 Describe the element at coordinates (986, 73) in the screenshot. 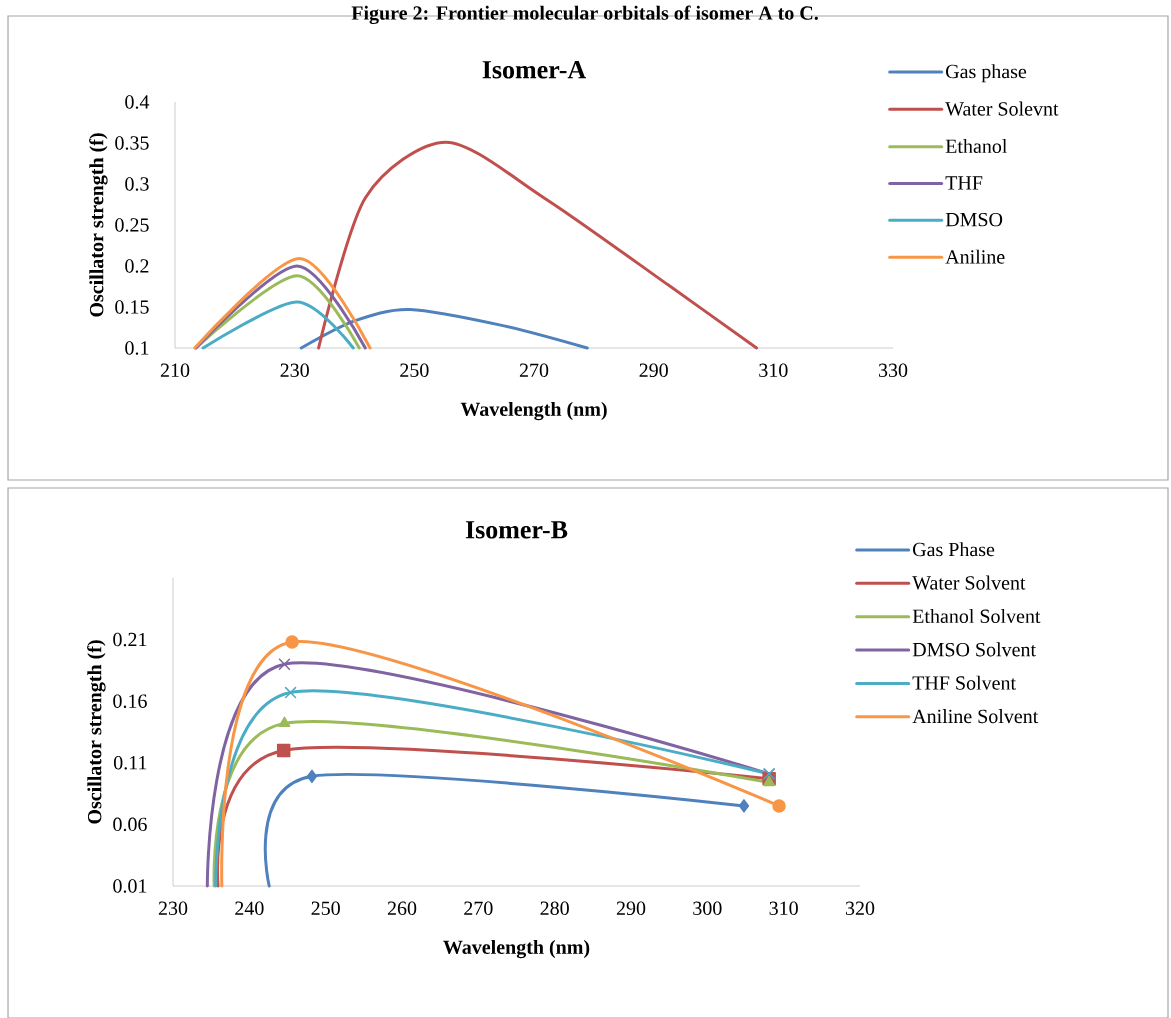

I see `legend-label: Gas phase` at that location.